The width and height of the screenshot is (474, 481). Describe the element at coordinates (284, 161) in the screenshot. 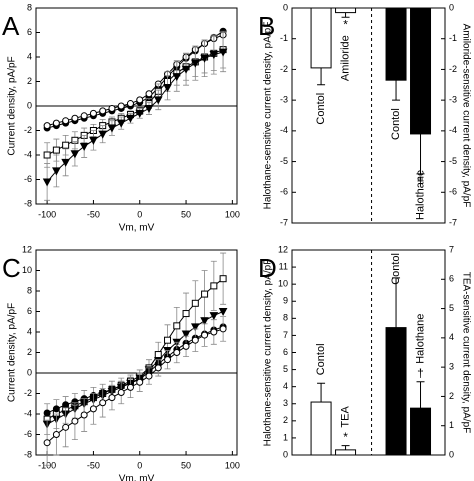

I see `y-tick-label: -5` at that location.